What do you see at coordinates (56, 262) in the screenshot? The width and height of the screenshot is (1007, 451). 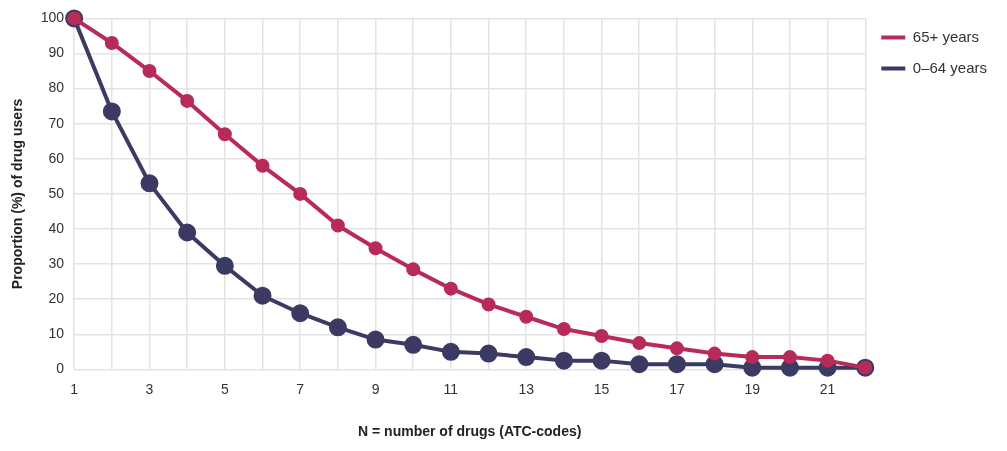 I see `y-tick-label: 30` at bounding box center [56, 262].